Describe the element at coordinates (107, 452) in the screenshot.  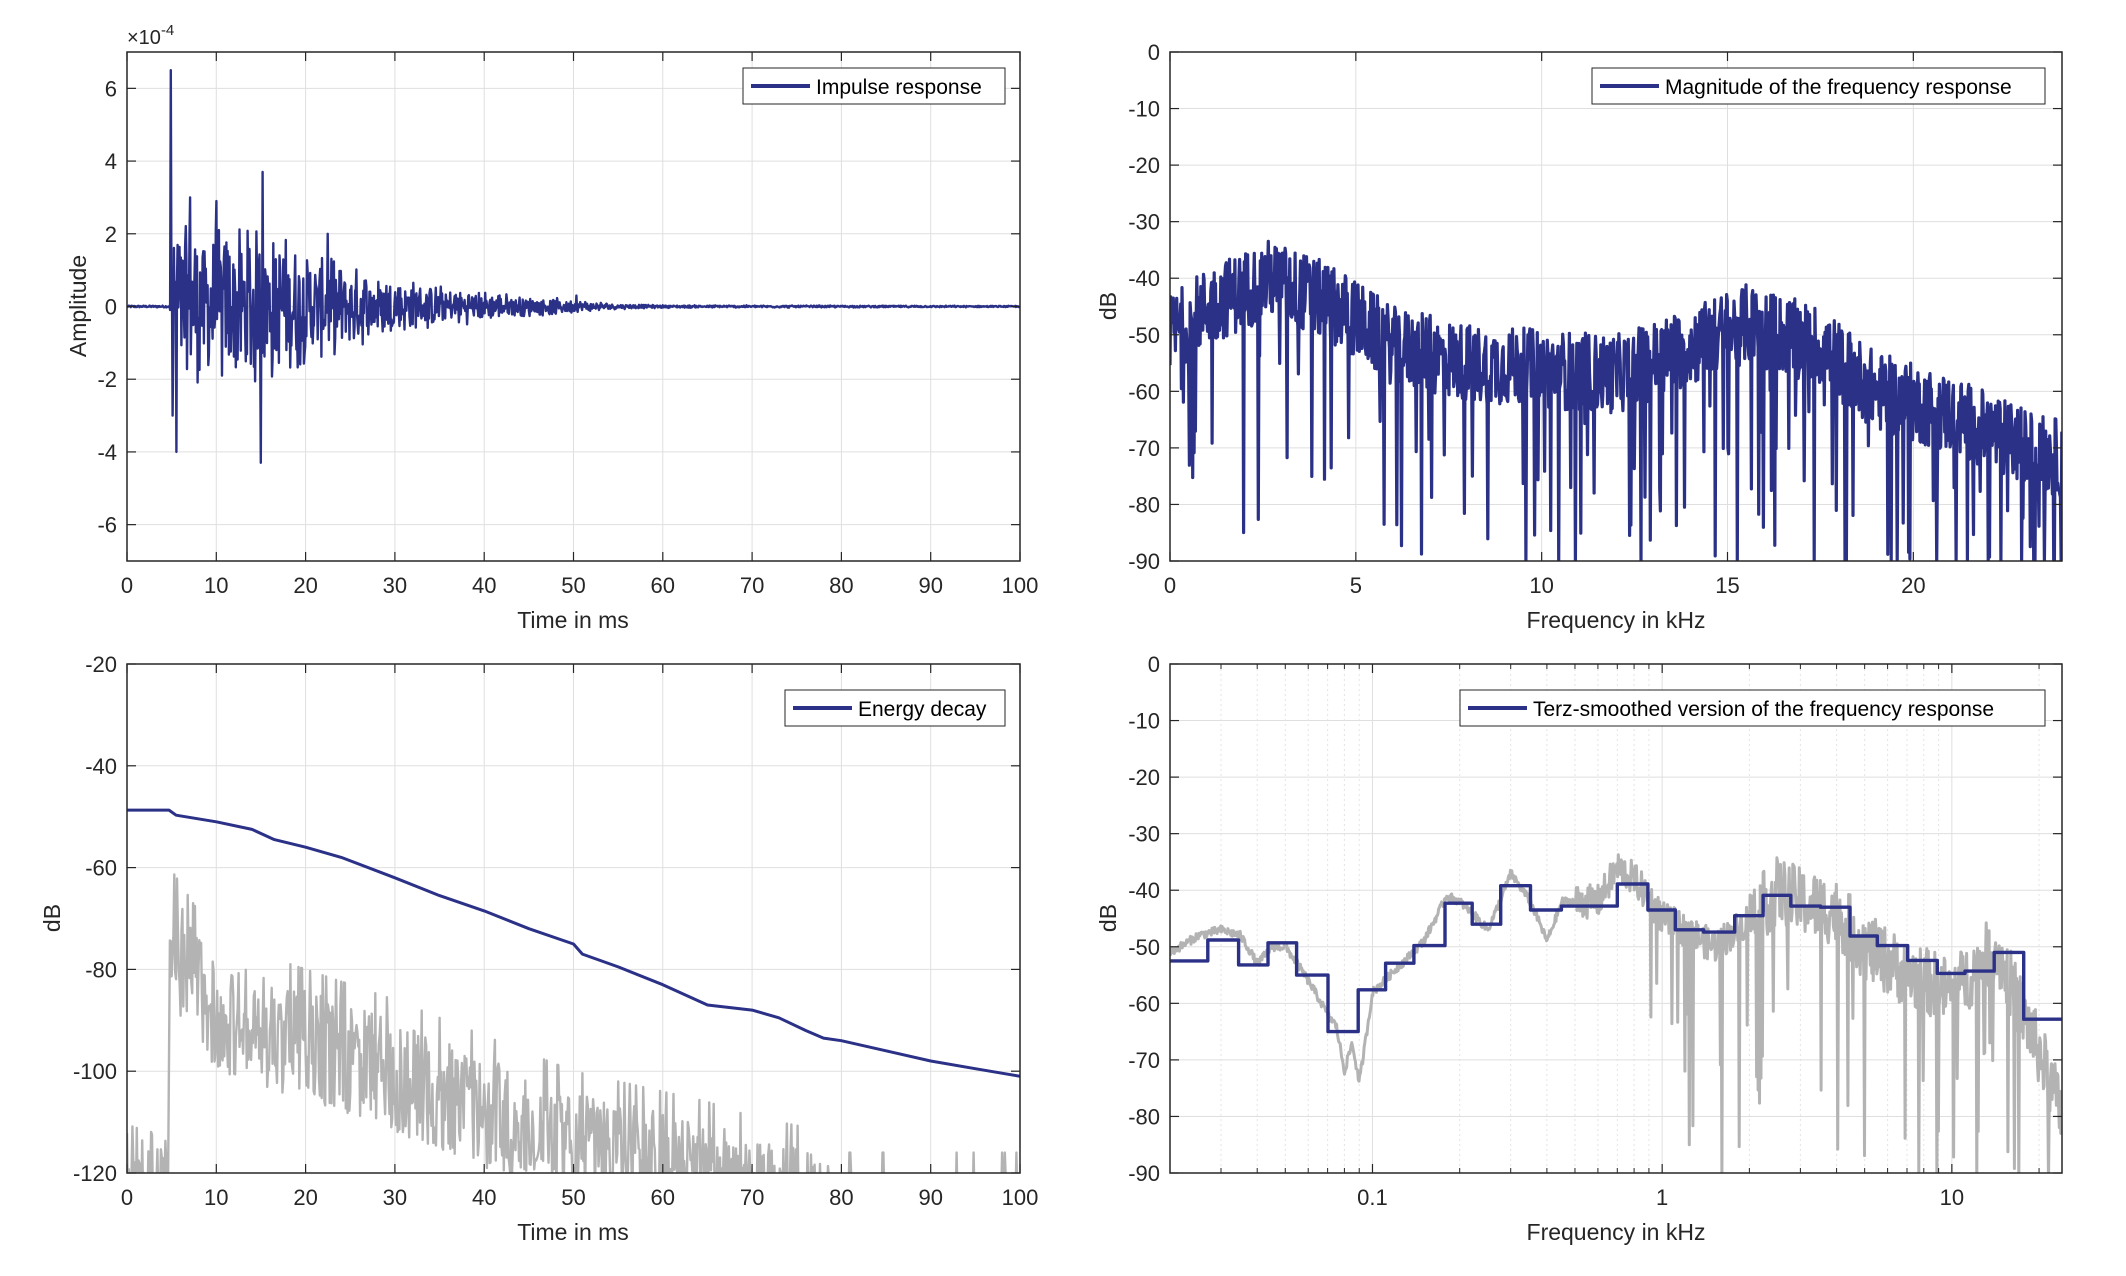
I see `y-tick-label: -4` at that location.